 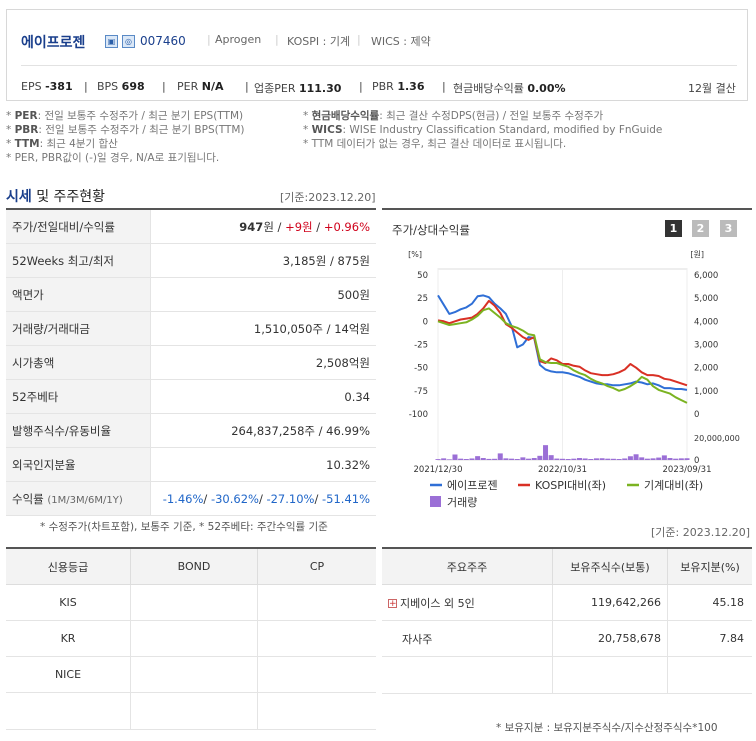 I want to click on left-tick-label: -100, so click(x=418, y=415).